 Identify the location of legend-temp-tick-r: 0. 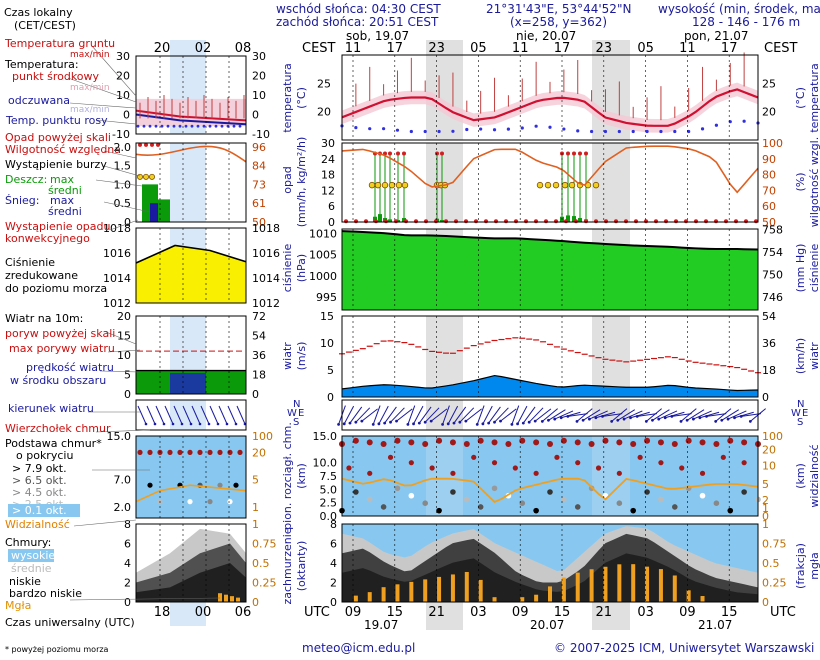
(255, 115).